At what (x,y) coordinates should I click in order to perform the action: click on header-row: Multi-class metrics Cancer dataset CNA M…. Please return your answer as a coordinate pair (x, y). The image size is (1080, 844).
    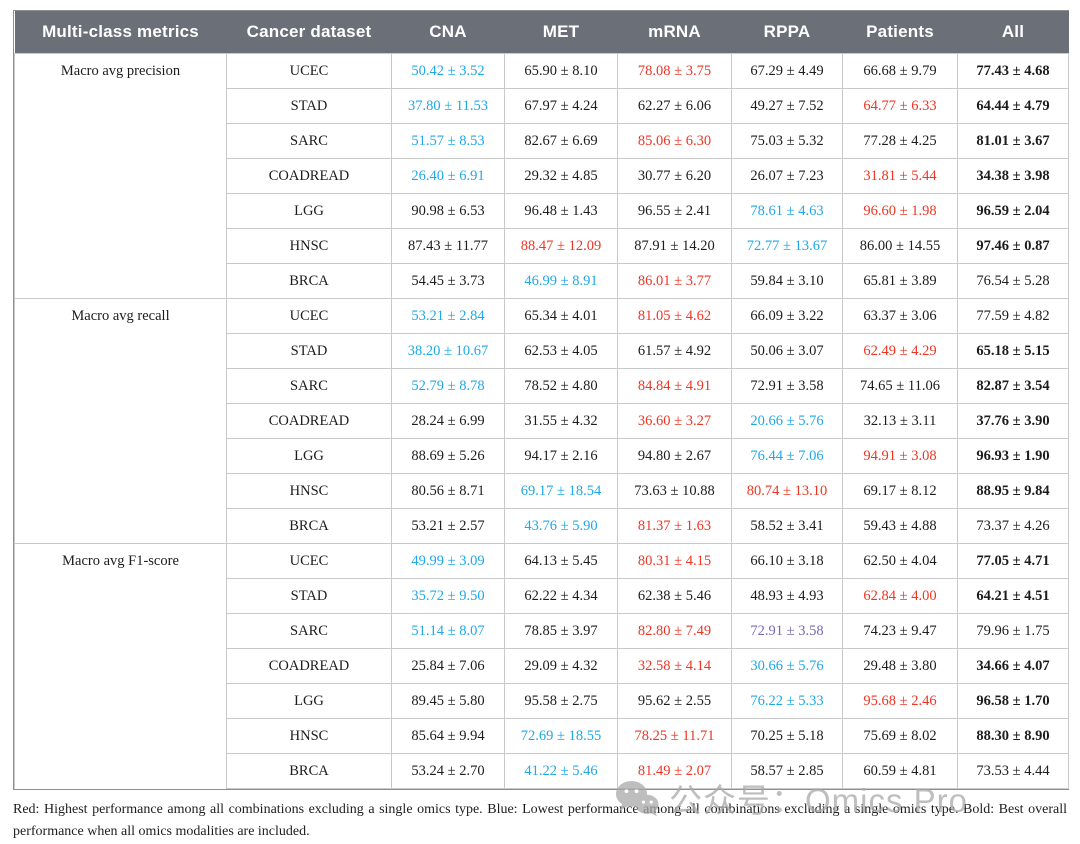
    Looking at the image, I should click on (541, 32).